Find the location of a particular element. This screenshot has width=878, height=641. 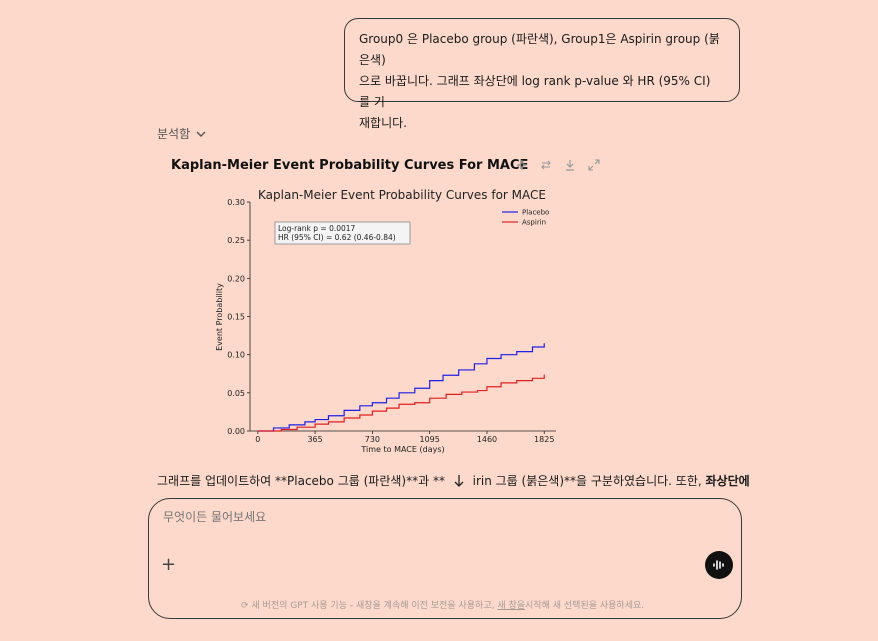

prompt-input is located at coordinates (423, 517).